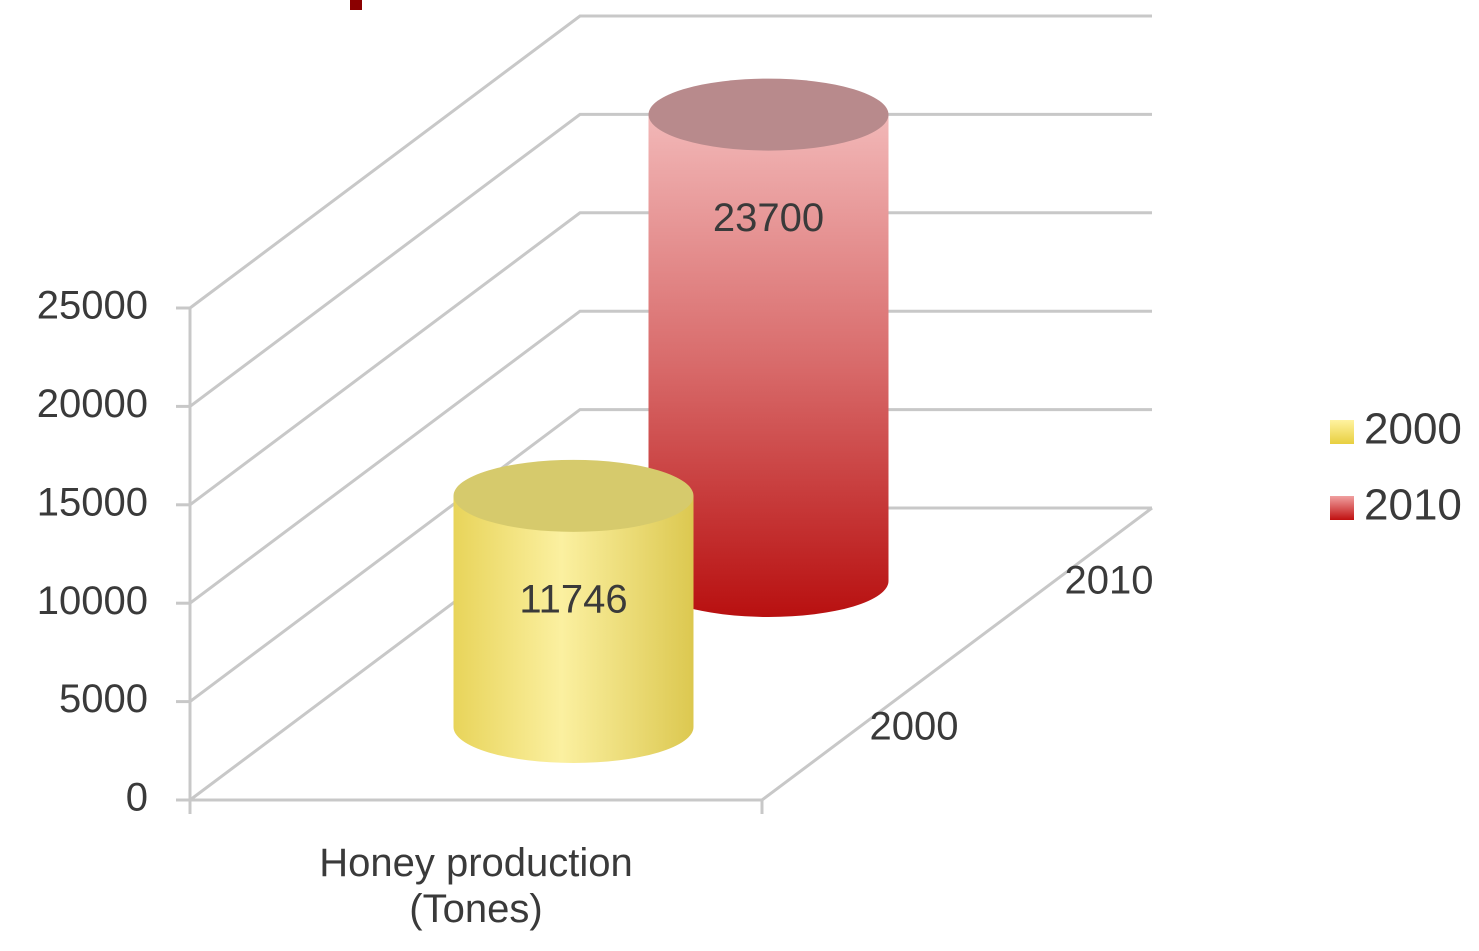 The height and width of the screenshot is (951, 1479). I want to click on y-tick-label: 20000, so click(92, 404).